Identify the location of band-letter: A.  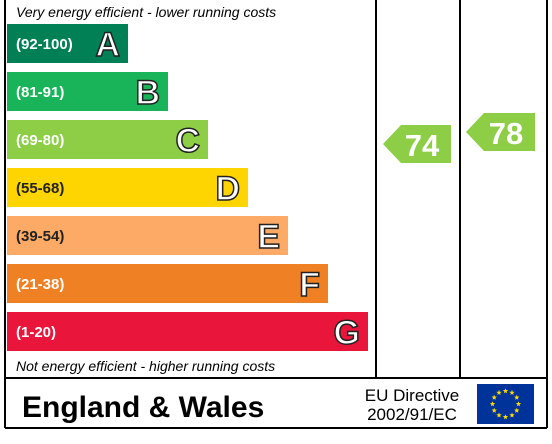
(107, 45).